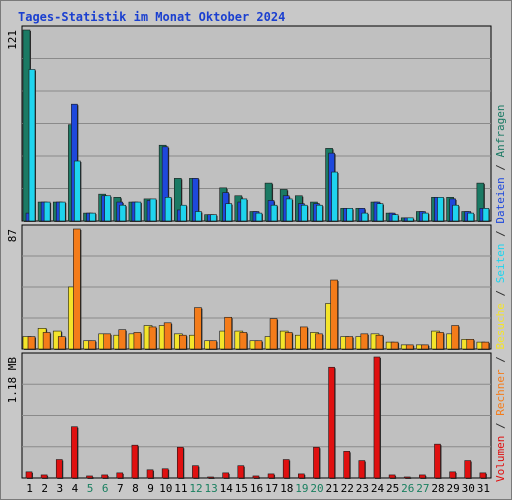  I want to click on x-tick-label-6: 6, so click(105, 488).